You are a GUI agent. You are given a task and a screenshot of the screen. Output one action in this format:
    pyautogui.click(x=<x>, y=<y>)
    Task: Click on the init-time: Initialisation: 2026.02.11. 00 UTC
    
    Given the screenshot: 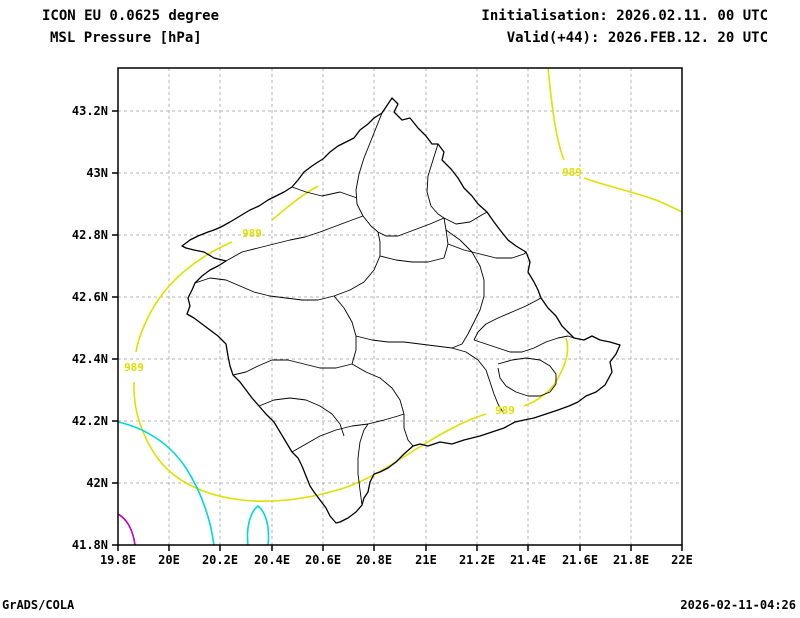 What is the action you would take?
    pyautogui.click(x=624, y=16)
    